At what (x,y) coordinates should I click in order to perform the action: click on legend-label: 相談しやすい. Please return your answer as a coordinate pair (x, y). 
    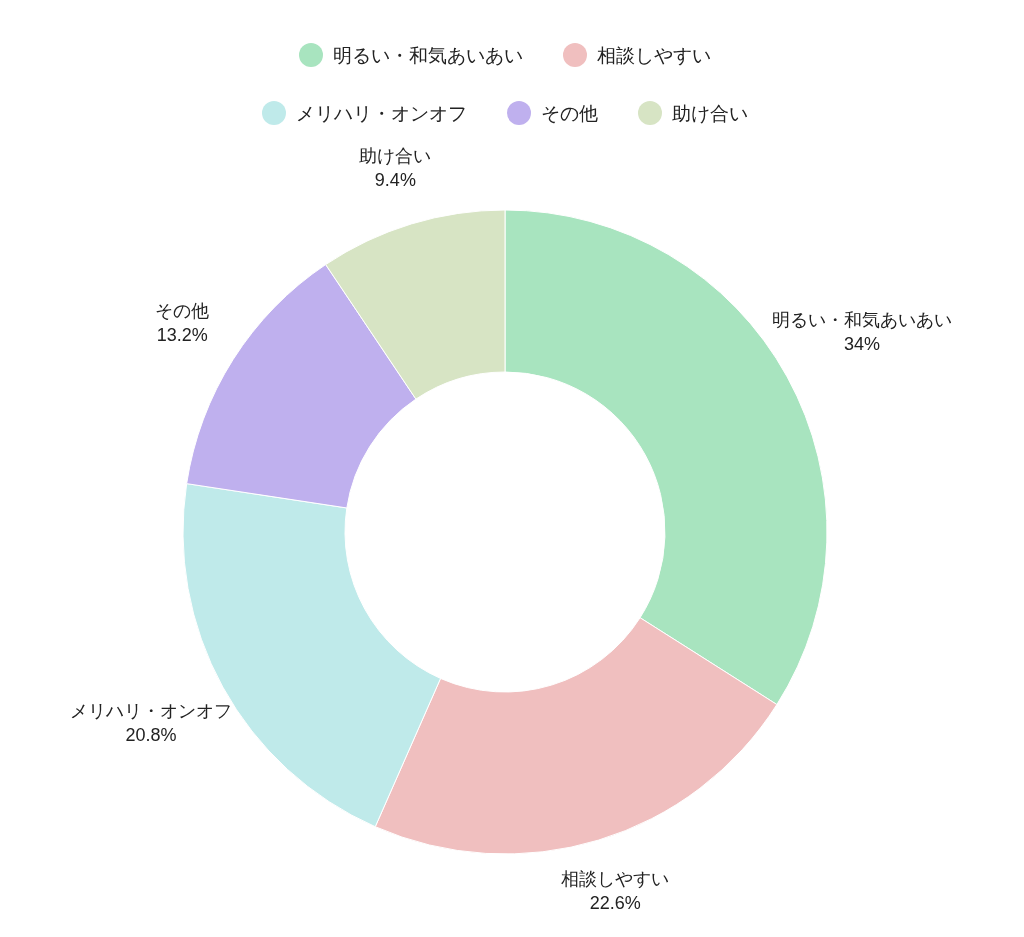
    Looking at the image, I should click on (654, 55).